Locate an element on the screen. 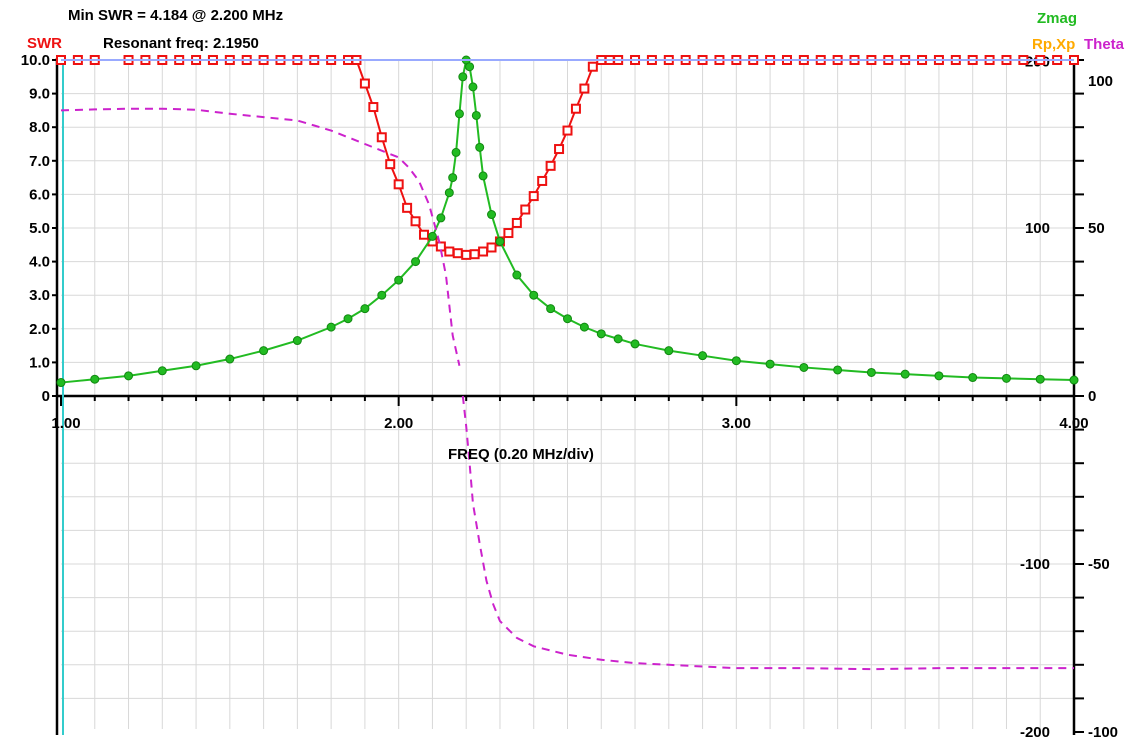 Image resolution: width=1141 pixels, height=743 pixels. theta-tick-label: -50 is located at coordinates (1099, 564).